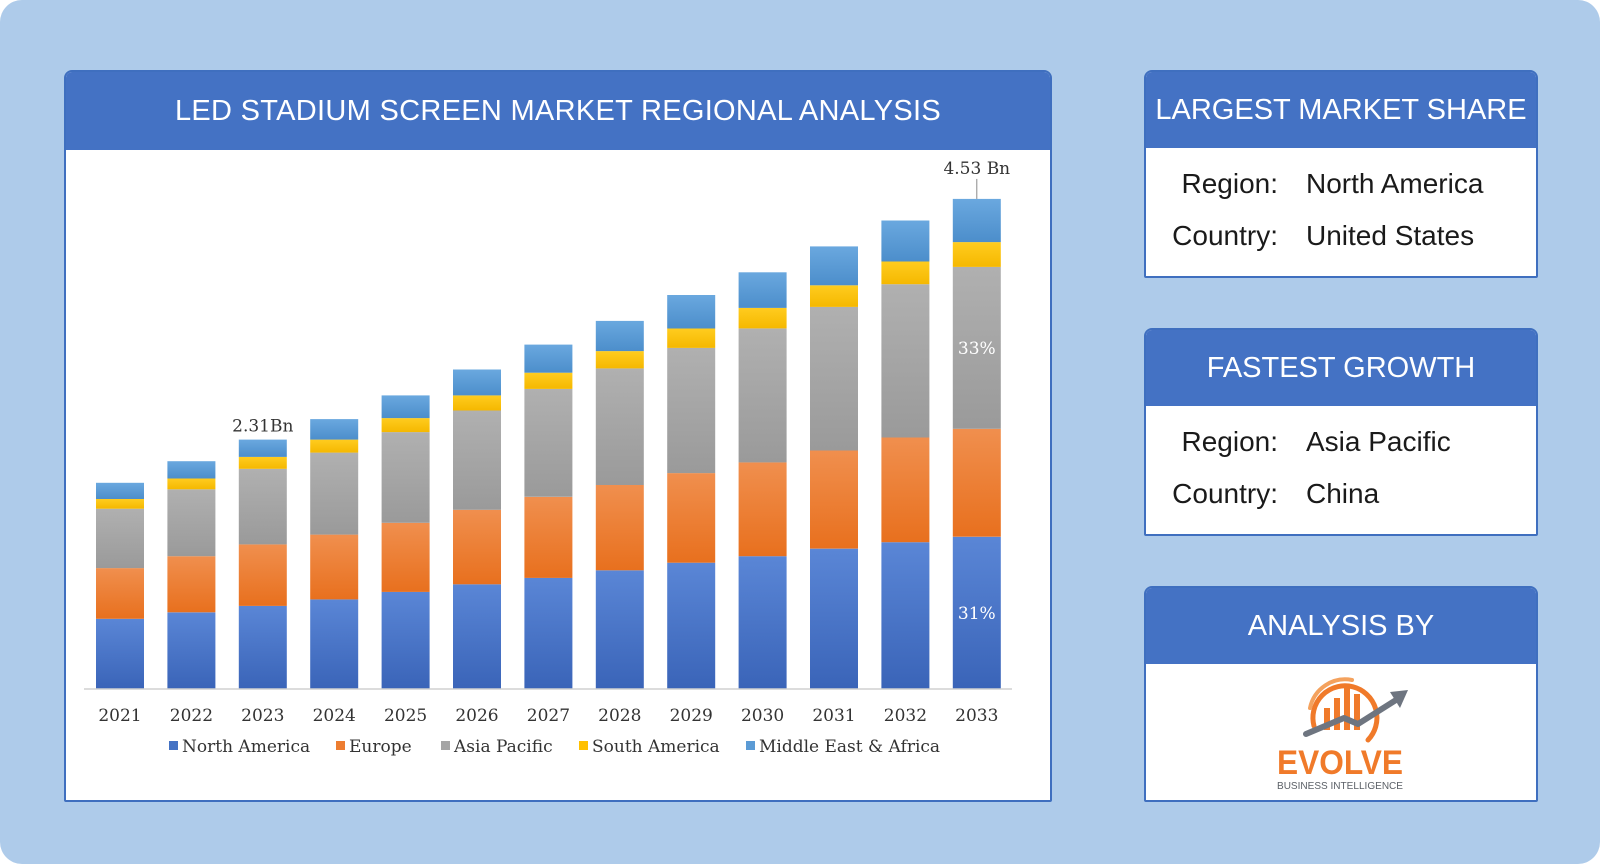  What do you see at coordinates (191, 484) in the screenshot?
I see `bar-segment-south-america-2022` at bounding box center [191, 484].